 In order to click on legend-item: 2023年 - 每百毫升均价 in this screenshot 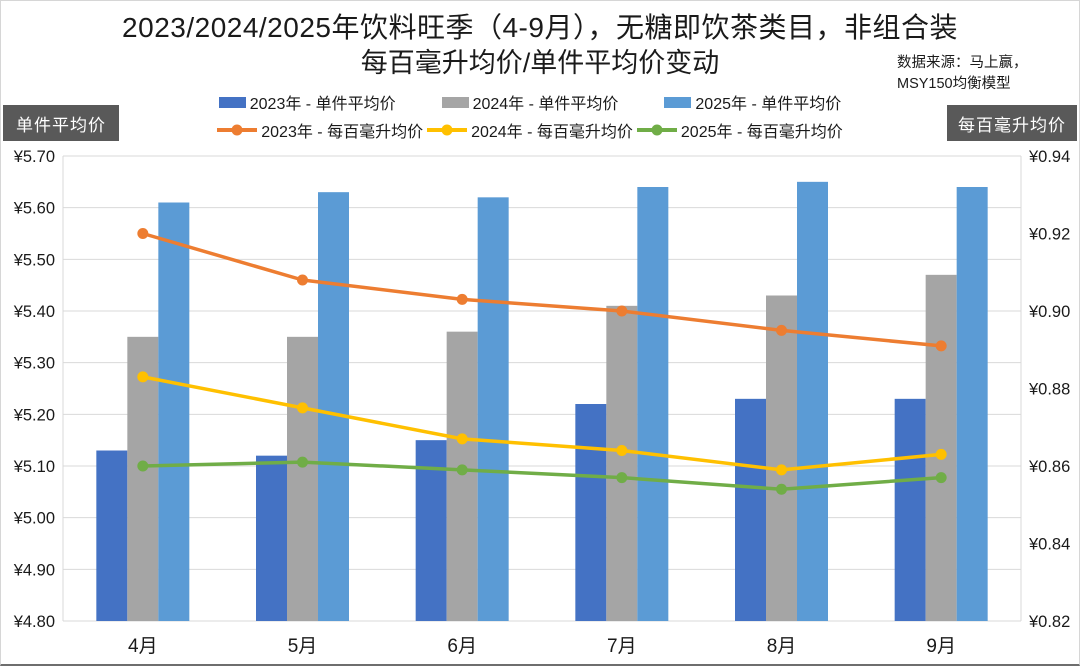, I will do `click(320, 130)`.